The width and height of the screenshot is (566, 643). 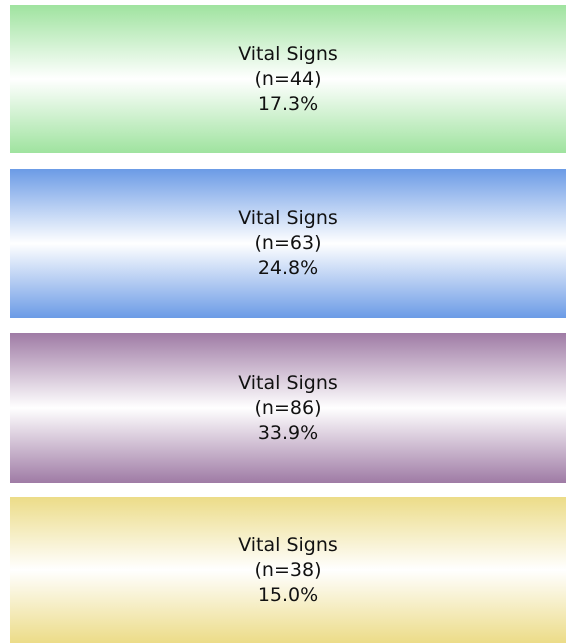 What do you see at coordinates (288, 103) in the screenshot?
I see `box-percent: 17.3%` at bounding box center [288, 103].